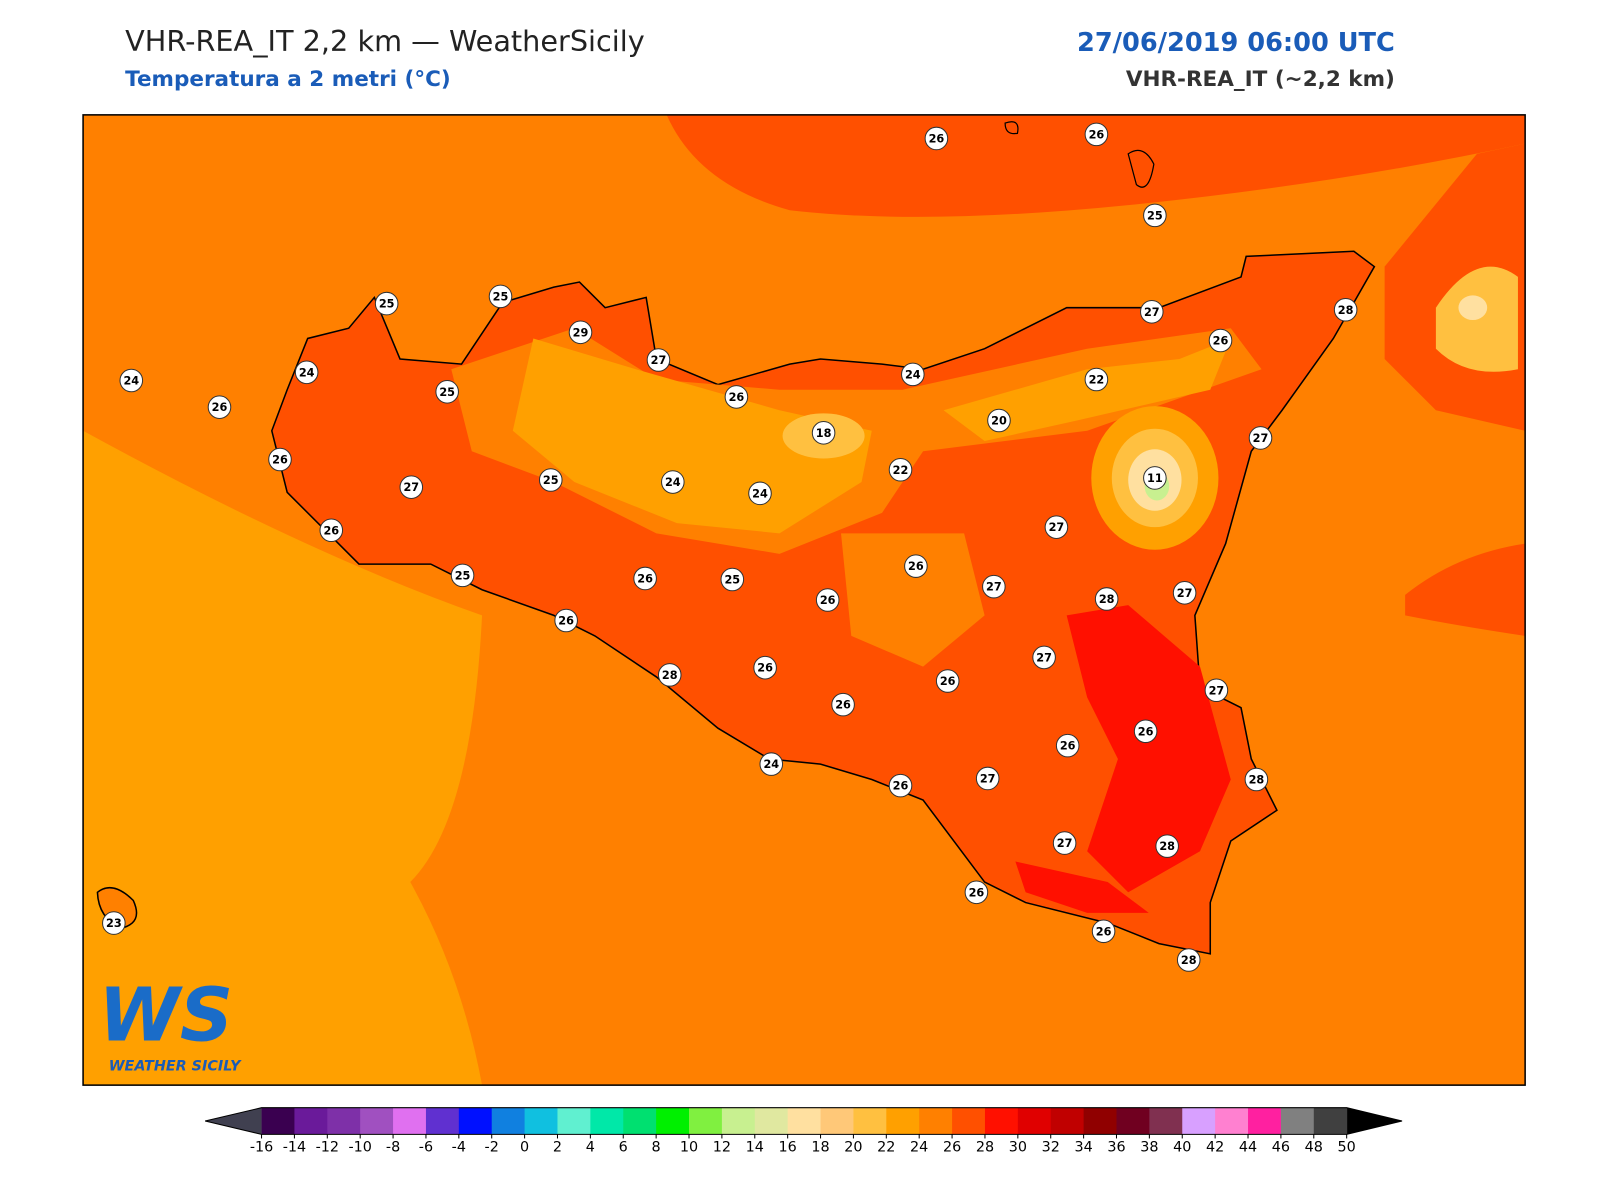 This screenshot has height=1200, width=1600. Describe the element at coordinates (1141, 168) in the screenshot. I see `aeolian` at that location.